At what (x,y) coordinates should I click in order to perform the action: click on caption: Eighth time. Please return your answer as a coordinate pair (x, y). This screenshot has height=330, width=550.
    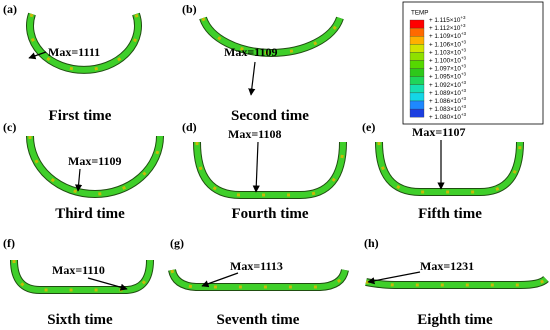
    Looking at the image, I should click on (455, 320).